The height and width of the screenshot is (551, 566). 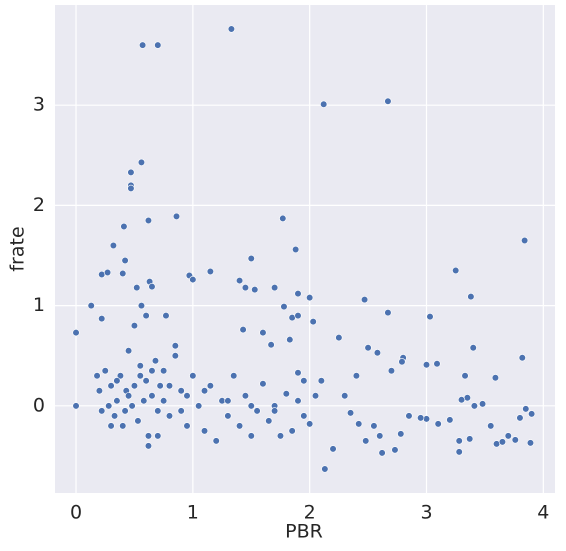 What do you see at coordinates (304, 532) in the screenshot?
I see `x-axis-label: PBR` at bounding box center [304, 532].